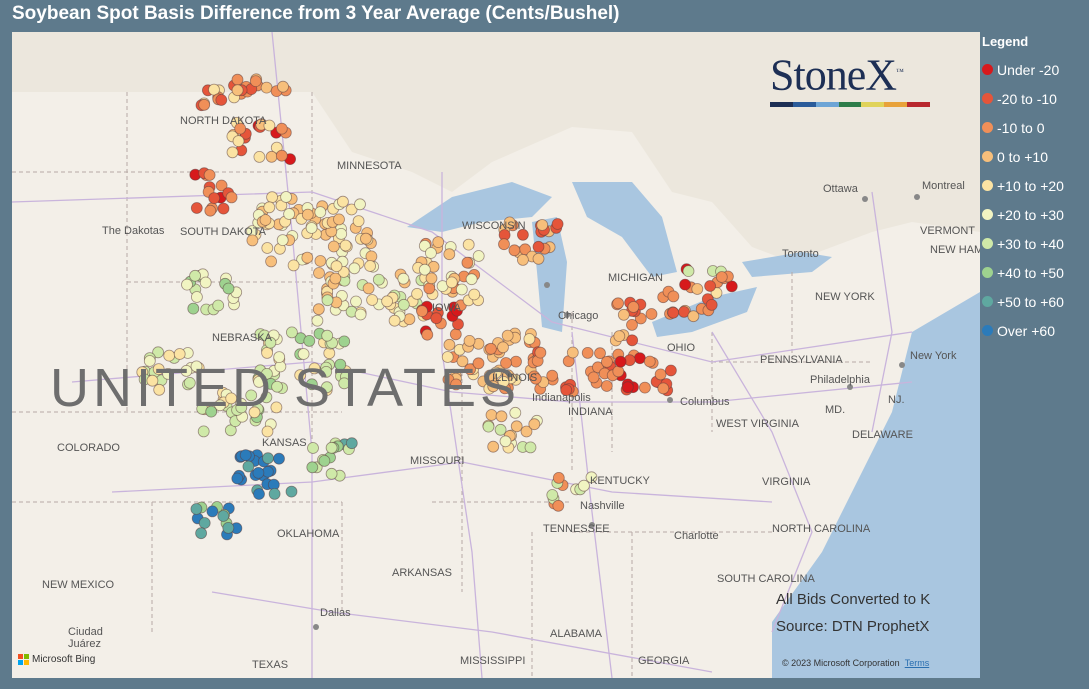  Describe the element at coordinates (1023, 69) in the screenshot. I see `legend-item: Under -20` at that location.